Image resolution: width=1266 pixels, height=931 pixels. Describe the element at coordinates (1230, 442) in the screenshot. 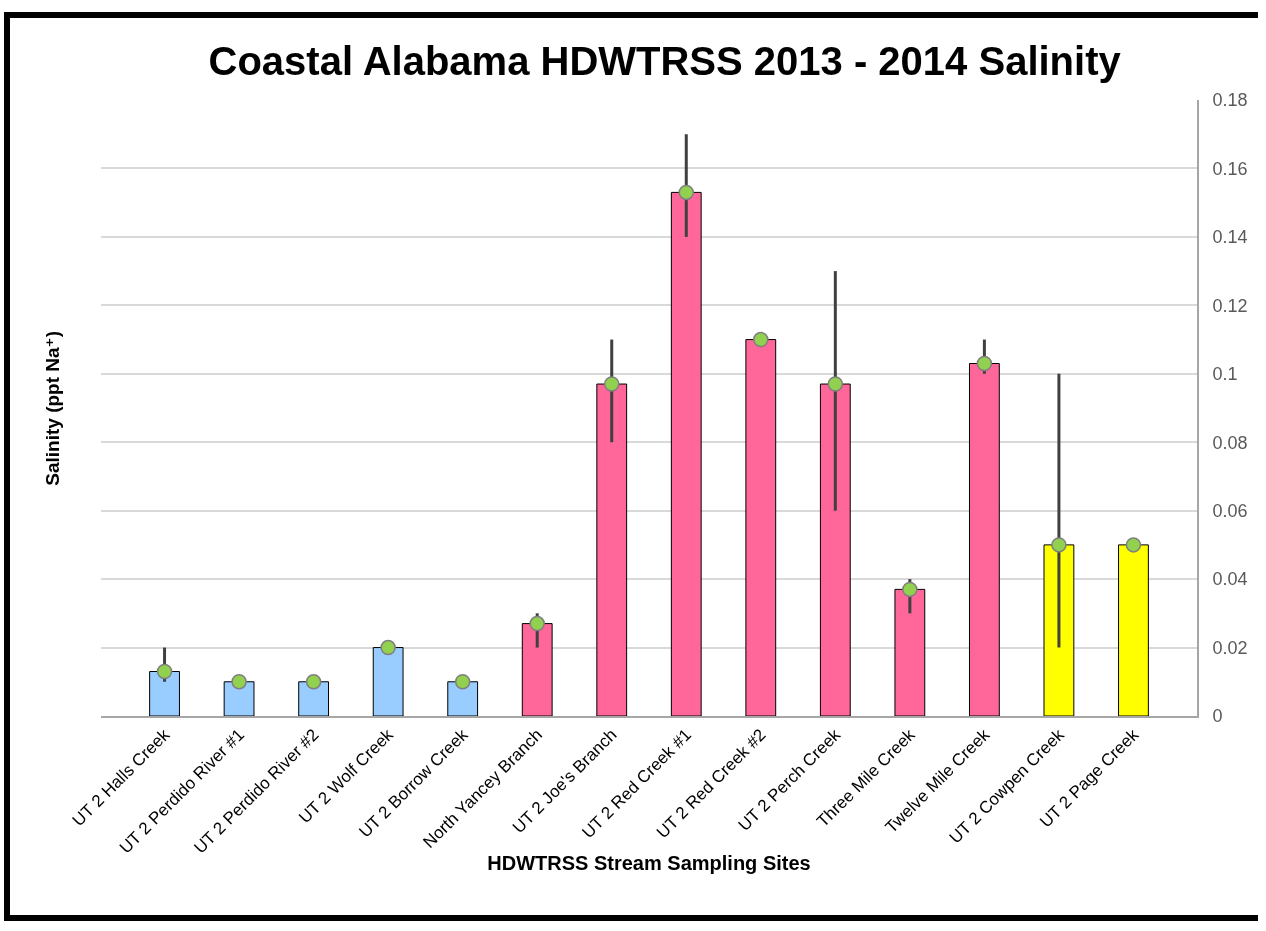

I see `y-tick-label: 0.08` at that location.